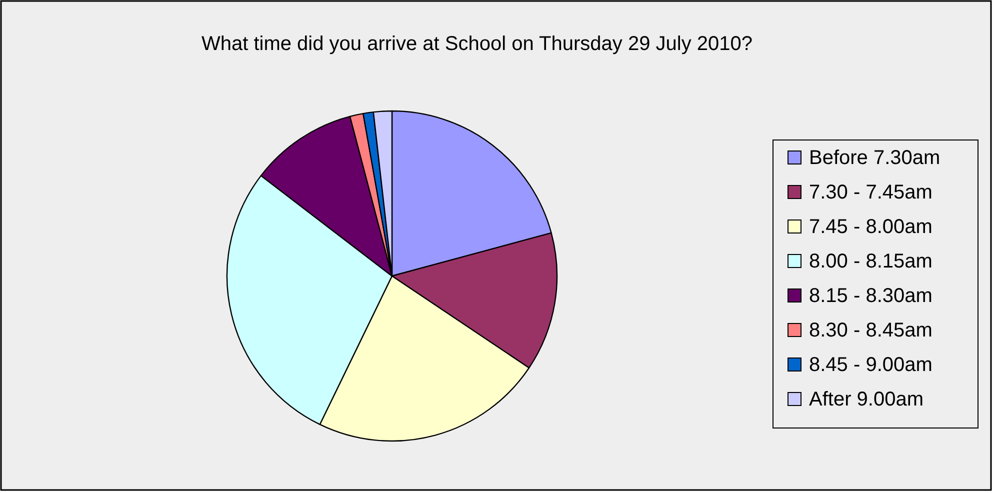 This screenshot has height=493, width=995. What do you see at coordinates (870, 227) in the screenshot?
I see `legend-label: 7.45 - 8.00am` at bounding box center [870, 227].